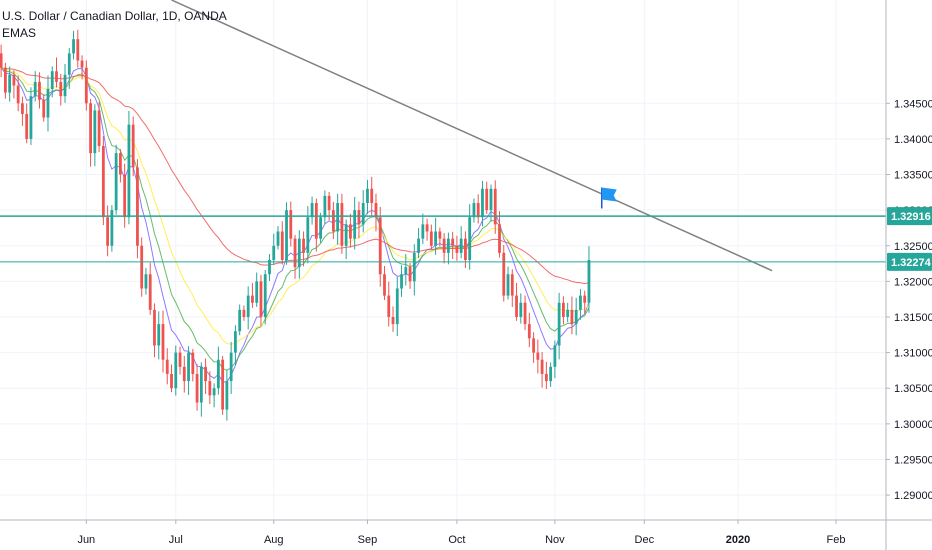 The image size is (932, 550). I want to click on time-tick-label: Dec, so click(645, 540).